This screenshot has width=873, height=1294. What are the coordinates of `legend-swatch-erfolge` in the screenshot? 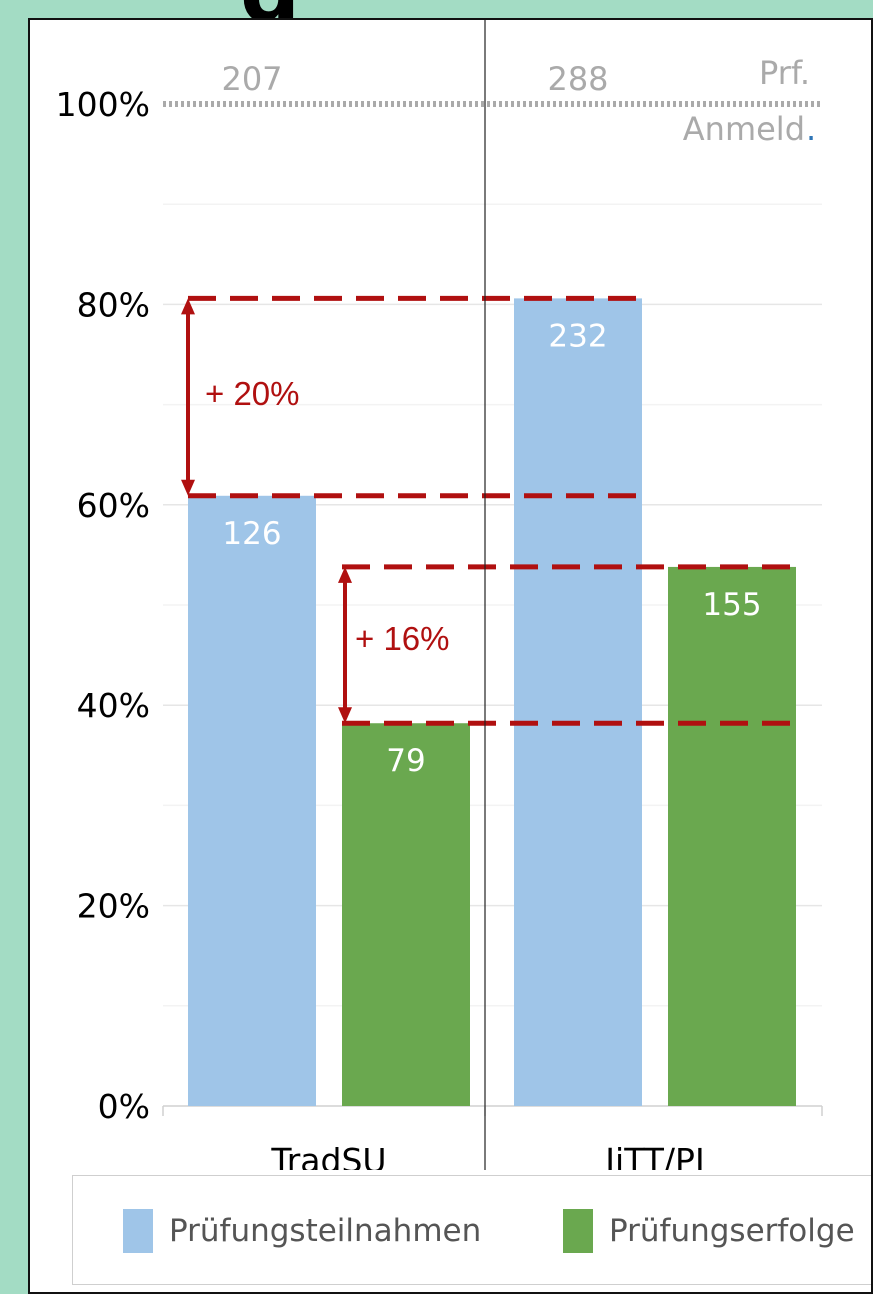 It's located at (578, 1231).